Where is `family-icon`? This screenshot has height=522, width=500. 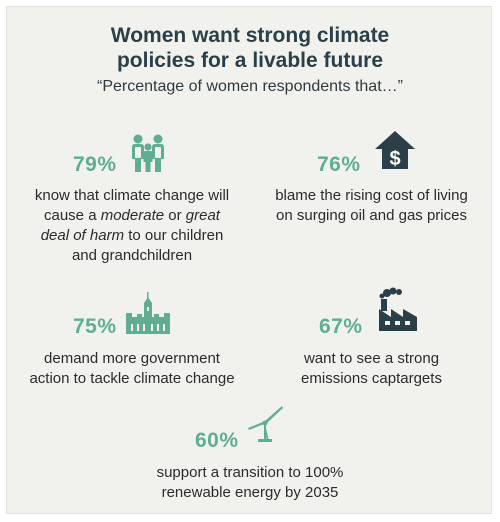 family-icon is located at coordinates (148, 155).